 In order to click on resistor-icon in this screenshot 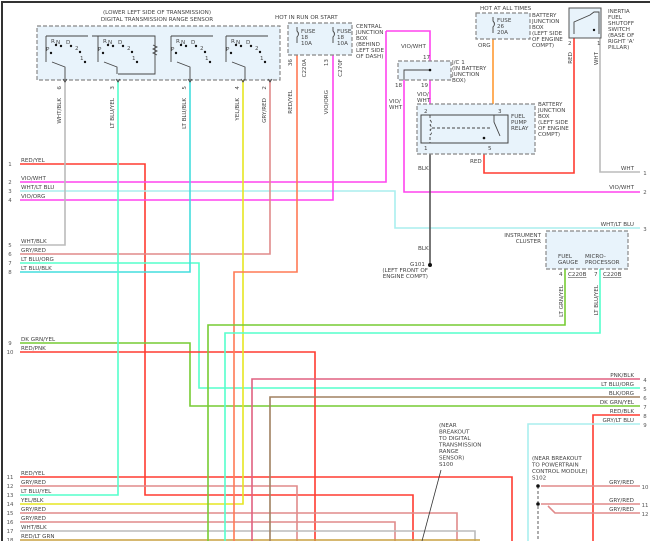, I will do `click(155, 50)`.